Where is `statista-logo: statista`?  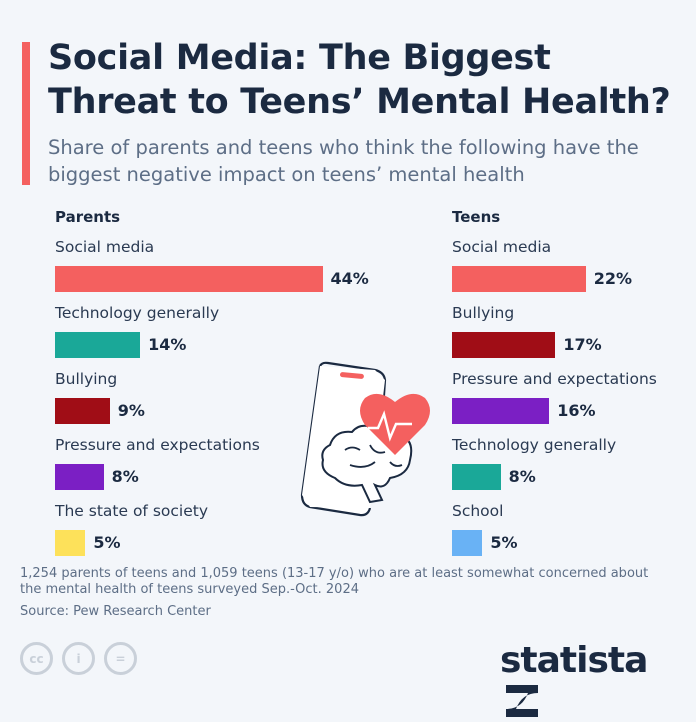 statista-logo: statista is located at coordinates (598, 681).